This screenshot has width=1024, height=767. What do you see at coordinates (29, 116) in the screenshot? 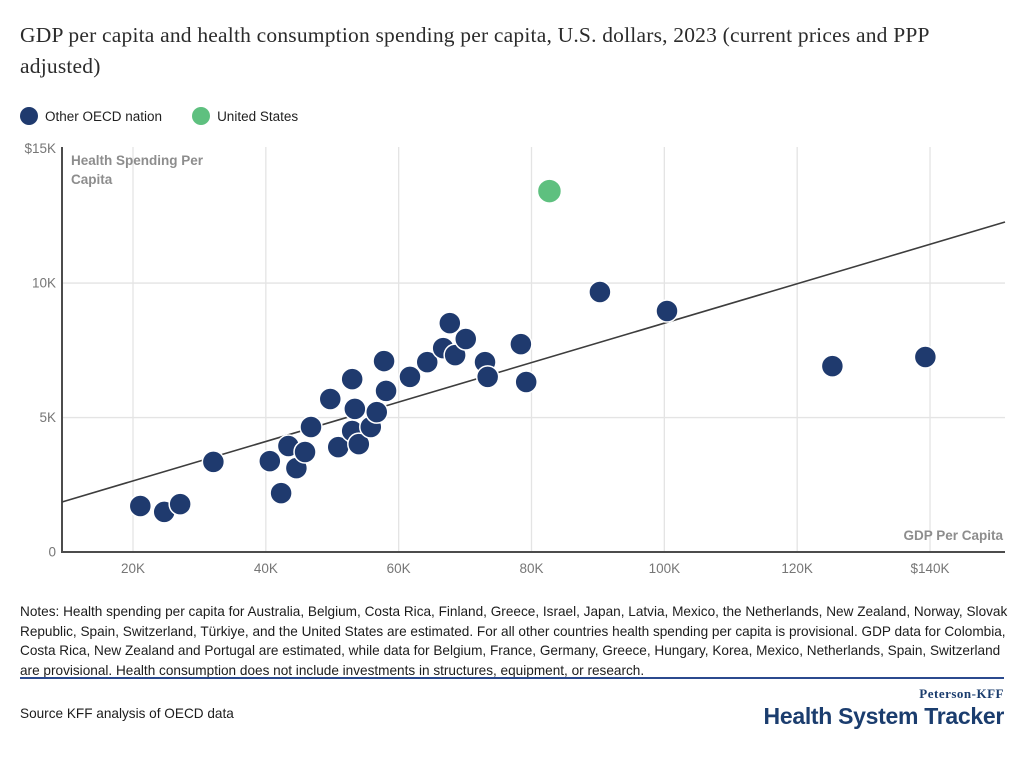
I see `other-oecd-dot-icon` at bounding box center [29, 116].